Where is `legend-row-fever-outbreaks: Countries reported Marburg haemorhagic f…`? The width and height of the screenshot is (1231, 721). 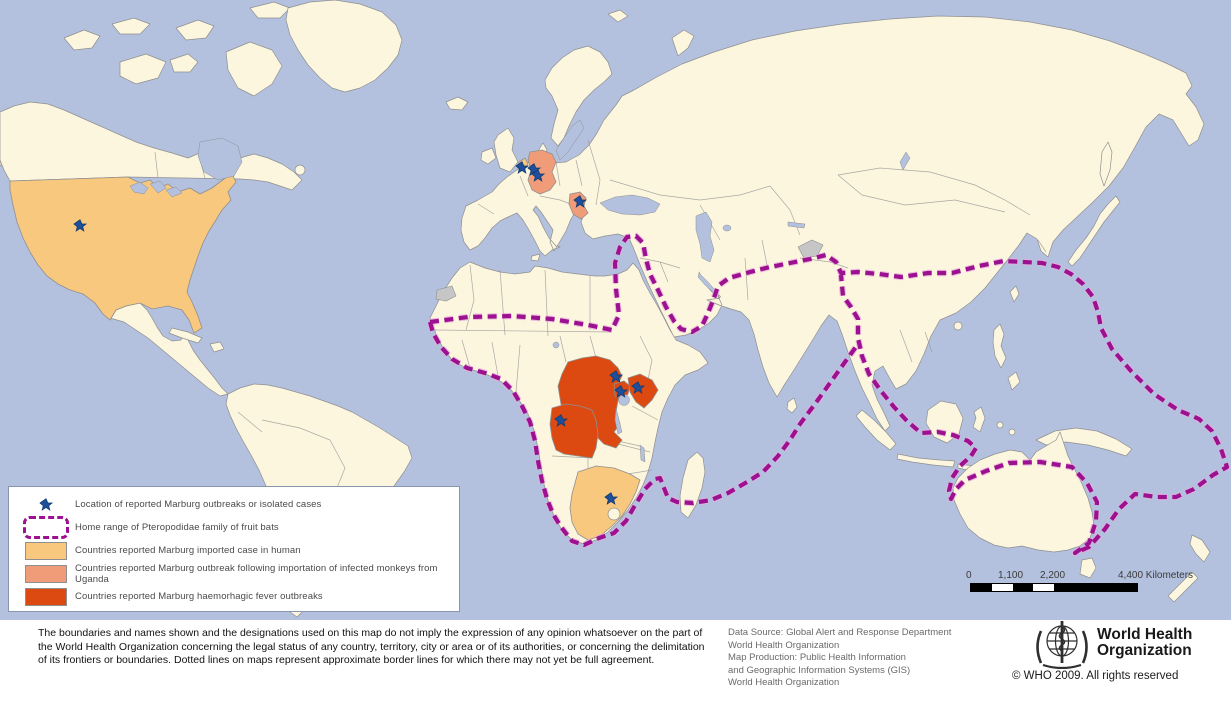
legend-row-fever-outbreaks: Countries reported Marburg haemorhagic f… is located at coordinates (234, 596).